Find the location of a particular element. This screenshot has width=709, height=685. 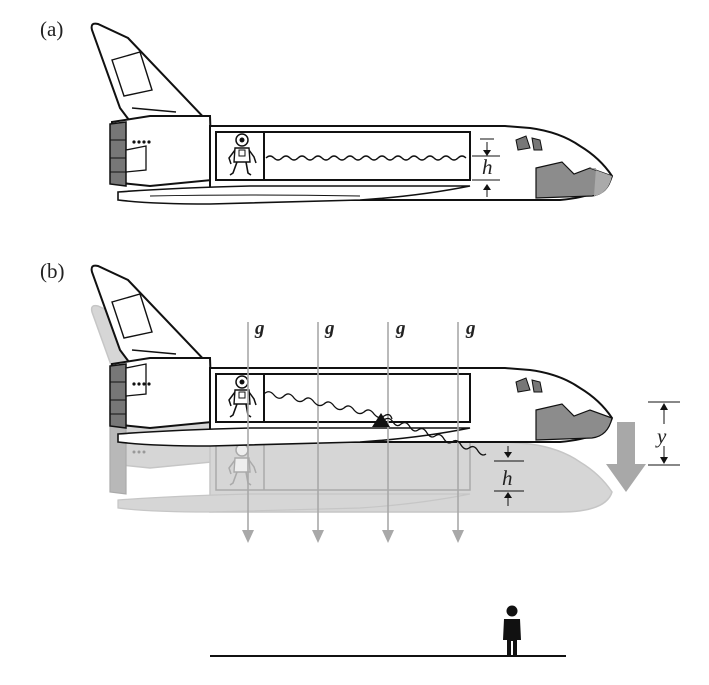

downward-motion-arrow is located at coordinates (626, 457).